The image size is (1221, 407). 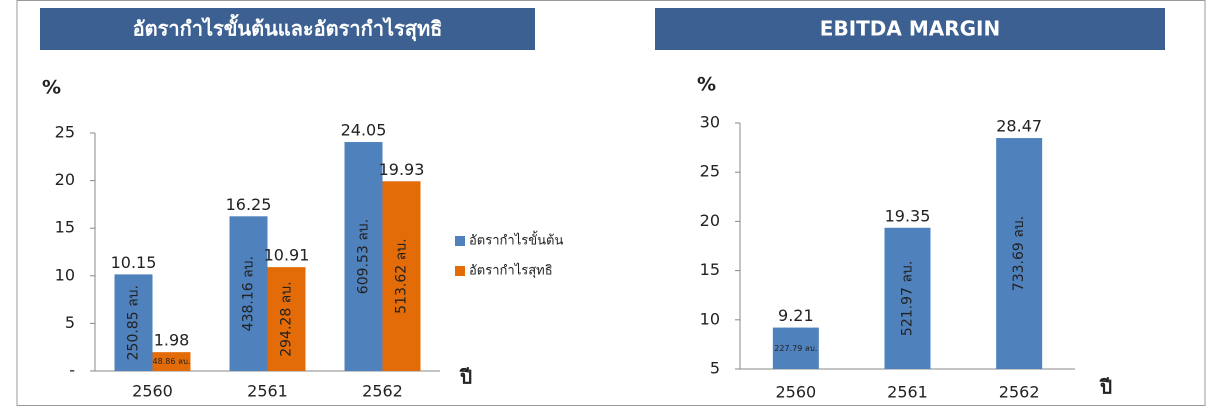 What do you see at coordinates (511, 271) in the screenshot?
I see `legend-label: อัตรากำไรสุทธิ` at bounding box center [511, 271].